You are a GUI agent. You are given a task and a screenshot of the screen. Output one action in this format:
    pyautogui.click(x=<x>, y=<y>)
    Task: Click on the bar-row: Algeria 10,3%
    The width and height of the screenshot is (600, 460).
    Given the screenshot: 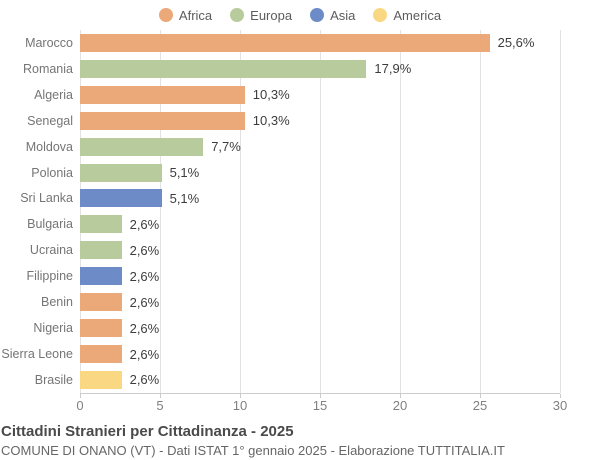 What is the action you would take?
    pyautogui.click(x=300, y=95)
    